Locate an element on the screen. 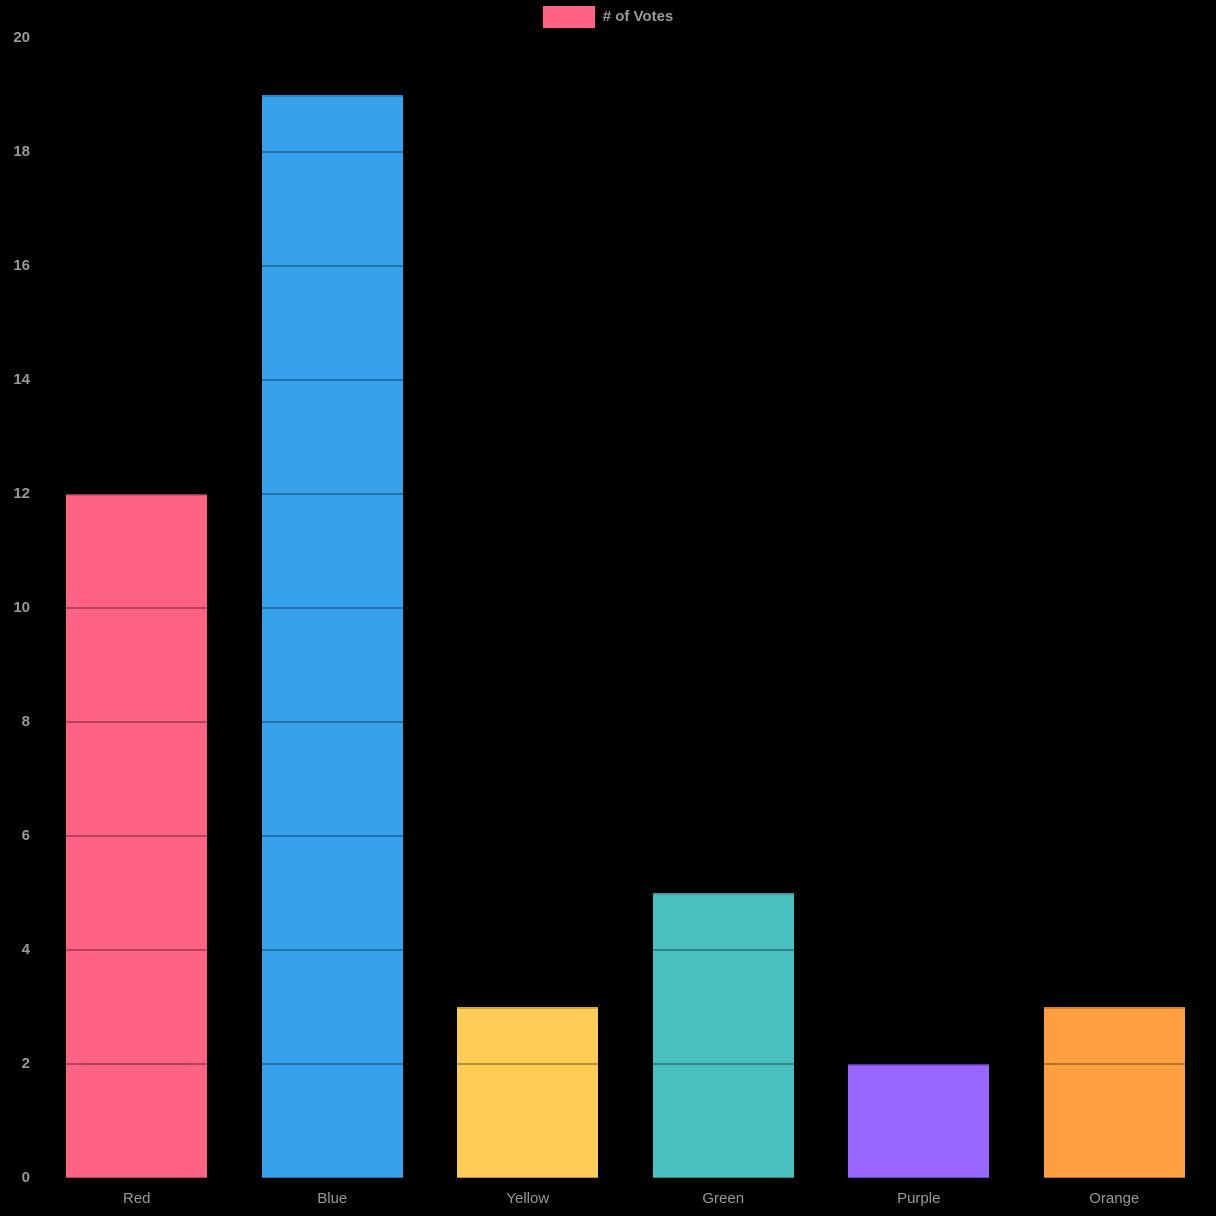 This screenshot has width=1216, height=1216. y-tick-label-20: 20 is located at coordinates (21, 37).